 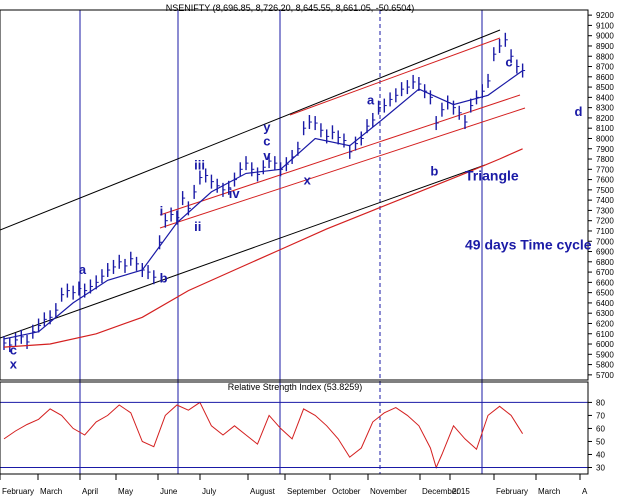 What do you see at coordinates (585, 491) in the screenshot?
I see `x-tick-label: A` at bounding box center [585, 491].